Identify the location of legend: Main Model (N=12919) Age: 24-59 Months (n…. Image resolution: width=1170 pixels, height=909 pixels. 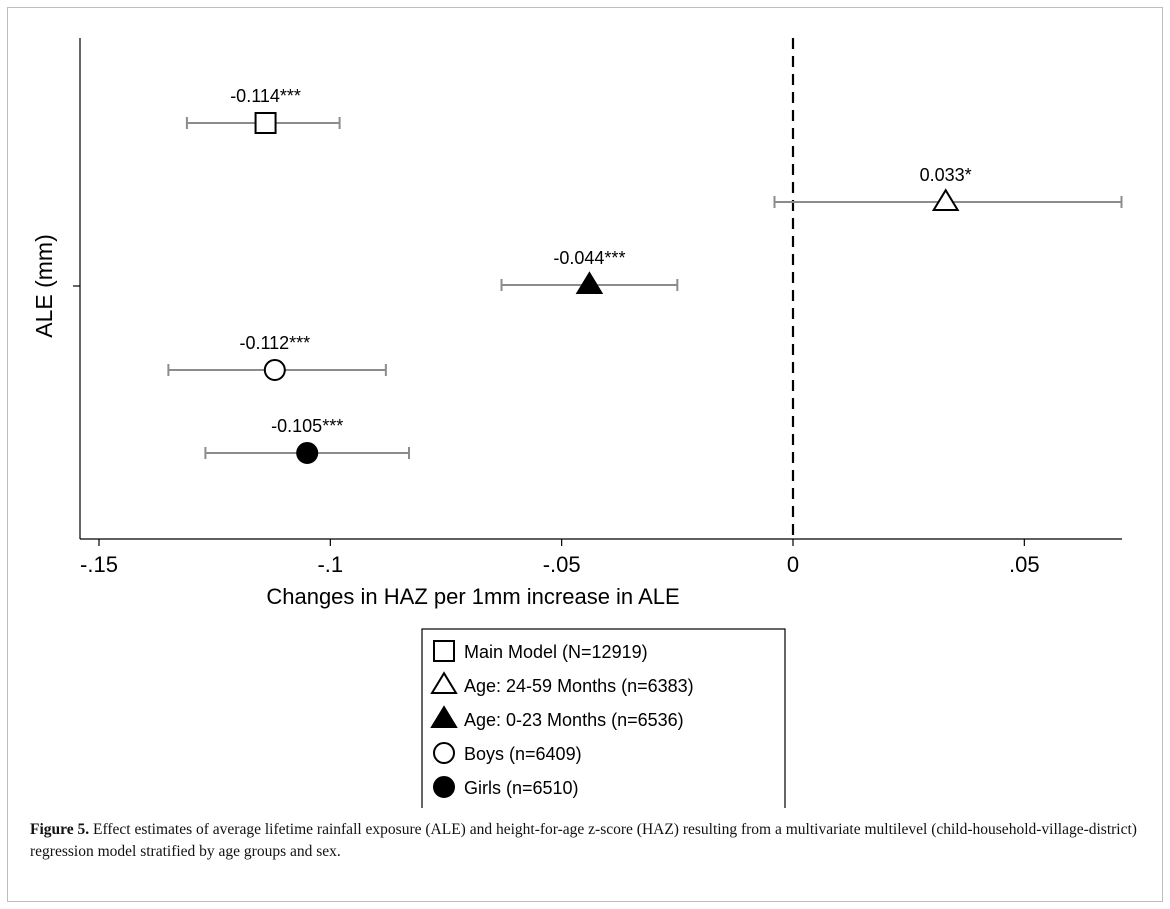
(603, 718).